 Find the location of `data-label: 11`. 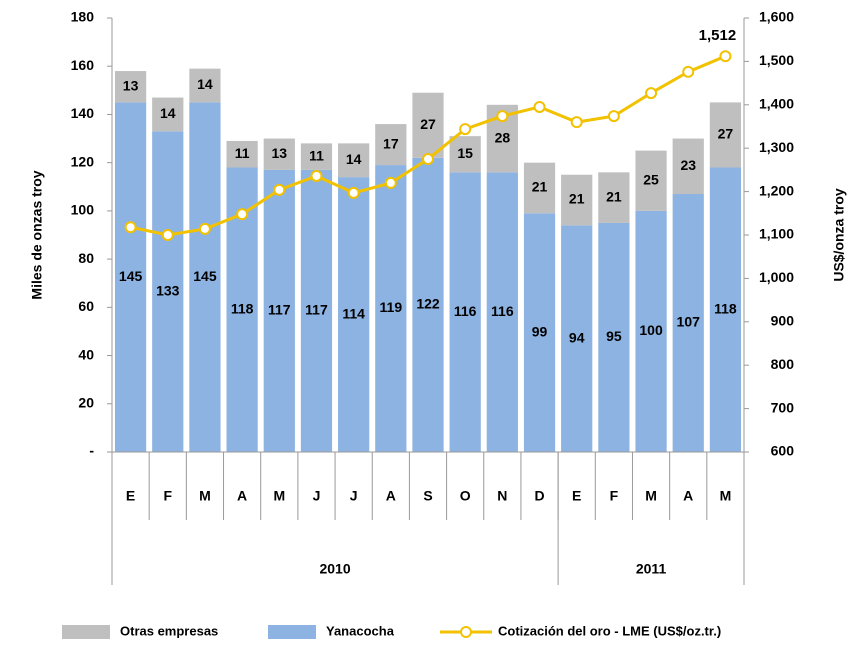

data-label: 11 is located at coordinates (242, 153).